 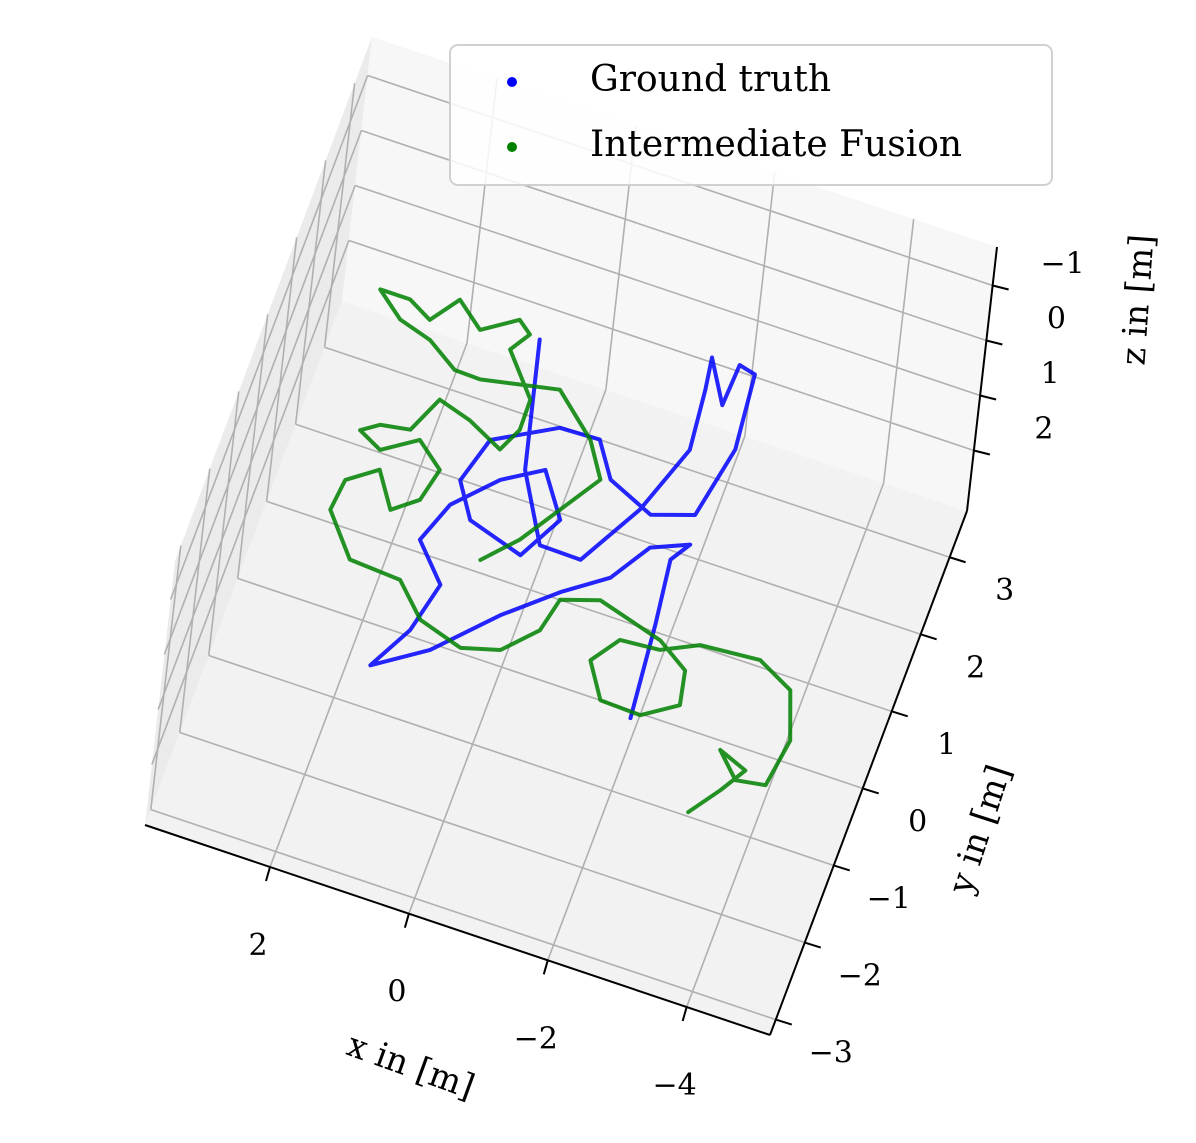 I want to click on x-axis-label: x in [m], so click(x=411, y=1066).